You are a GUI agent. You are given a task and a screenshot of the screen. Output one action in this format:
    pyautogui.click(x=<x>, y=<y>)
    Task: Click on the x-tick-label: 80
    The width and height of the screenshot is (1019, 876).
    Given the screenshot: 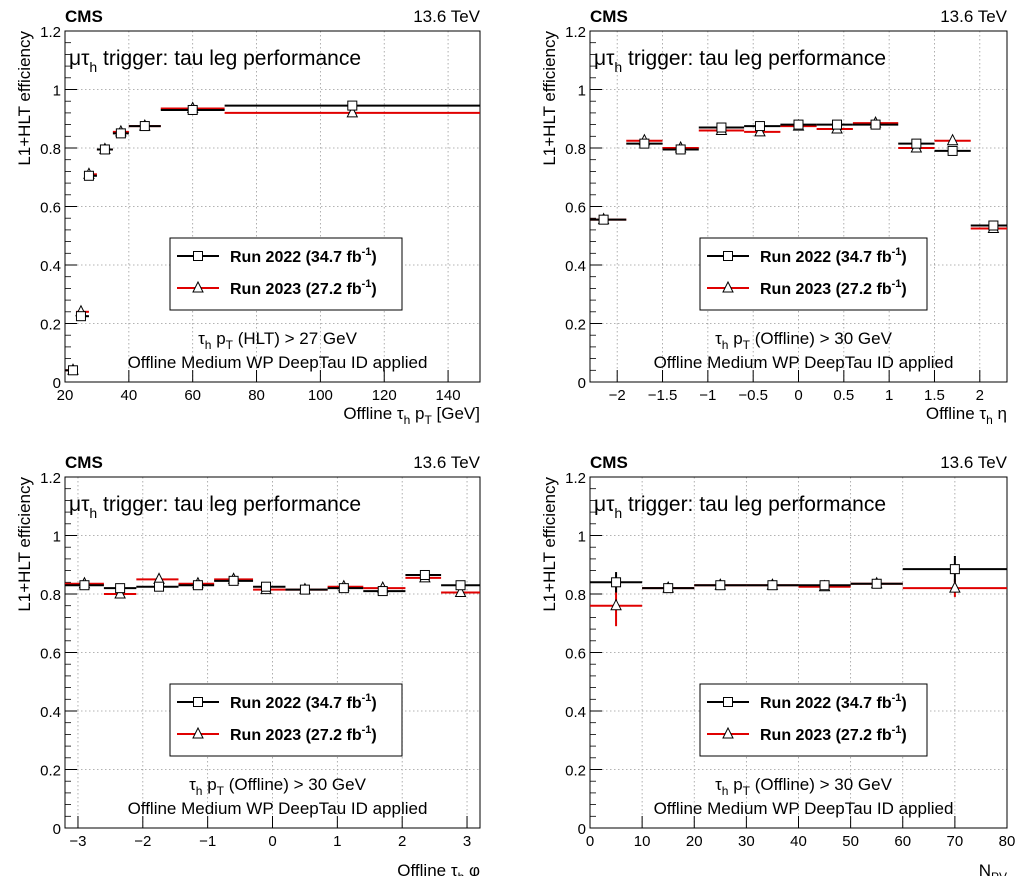 What is the action you would take?
    pyautogui.click(x=256, y=395)
    